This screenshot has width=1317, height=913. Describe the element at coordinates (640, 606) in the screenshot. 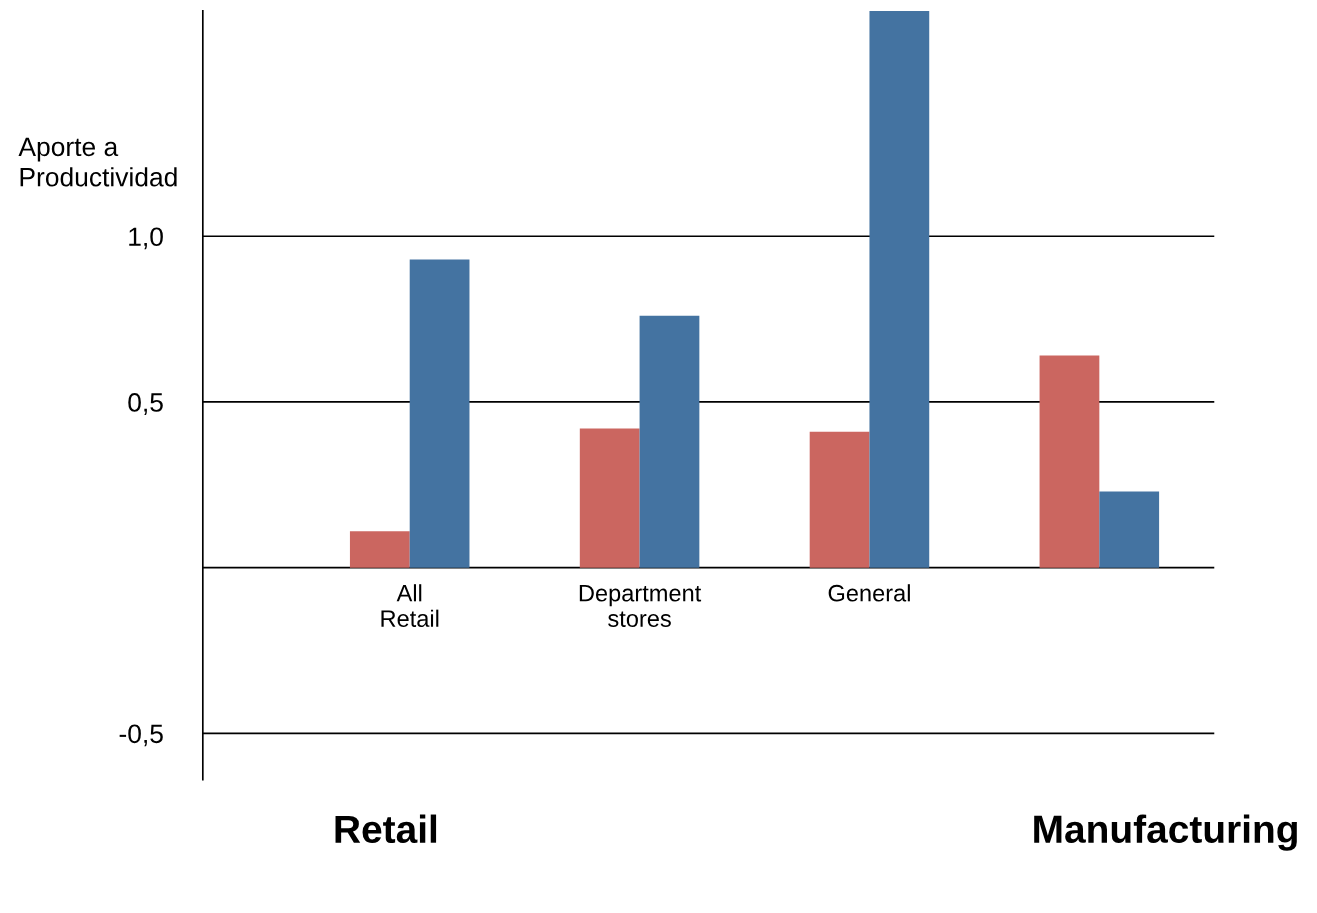

I see `x-tick-label: Department stores` at that location.